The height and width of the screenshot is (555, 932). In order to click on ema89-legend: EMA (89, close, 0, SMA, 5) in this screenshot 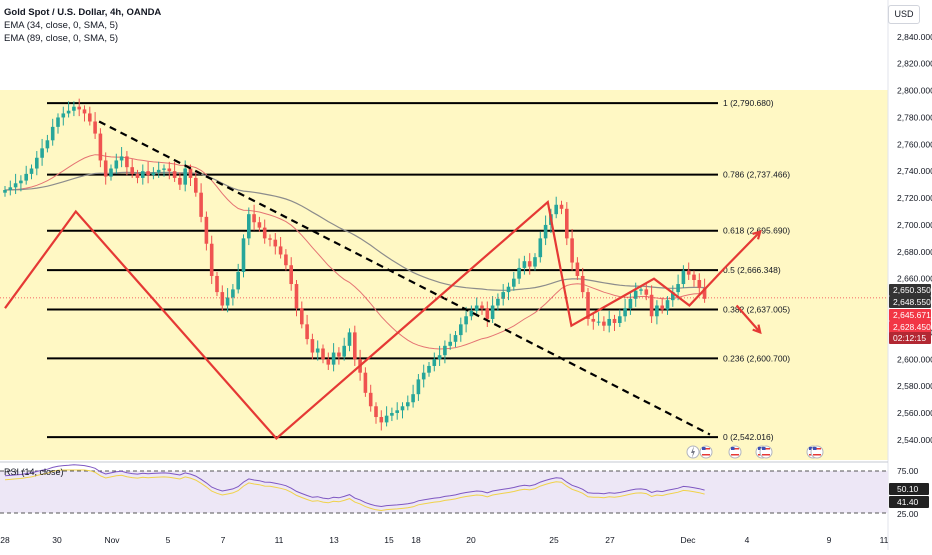, I will do `click(61, 38)`.